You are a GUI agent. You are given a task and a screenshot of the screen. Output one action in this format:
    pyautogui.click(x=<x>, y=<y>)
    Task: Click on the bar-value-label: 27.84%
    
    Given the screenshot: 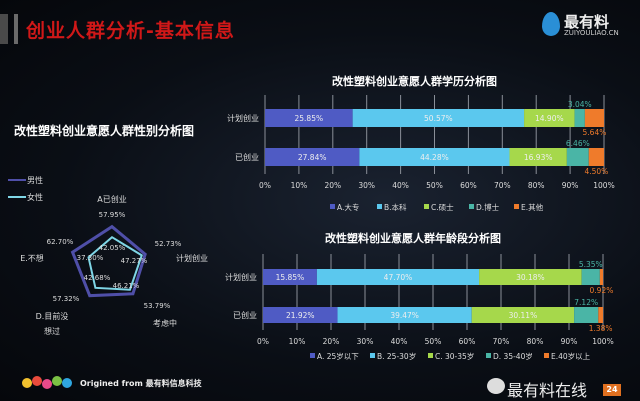 What is the action you would take?
    pyautogui.click(x=312, y=157)
    